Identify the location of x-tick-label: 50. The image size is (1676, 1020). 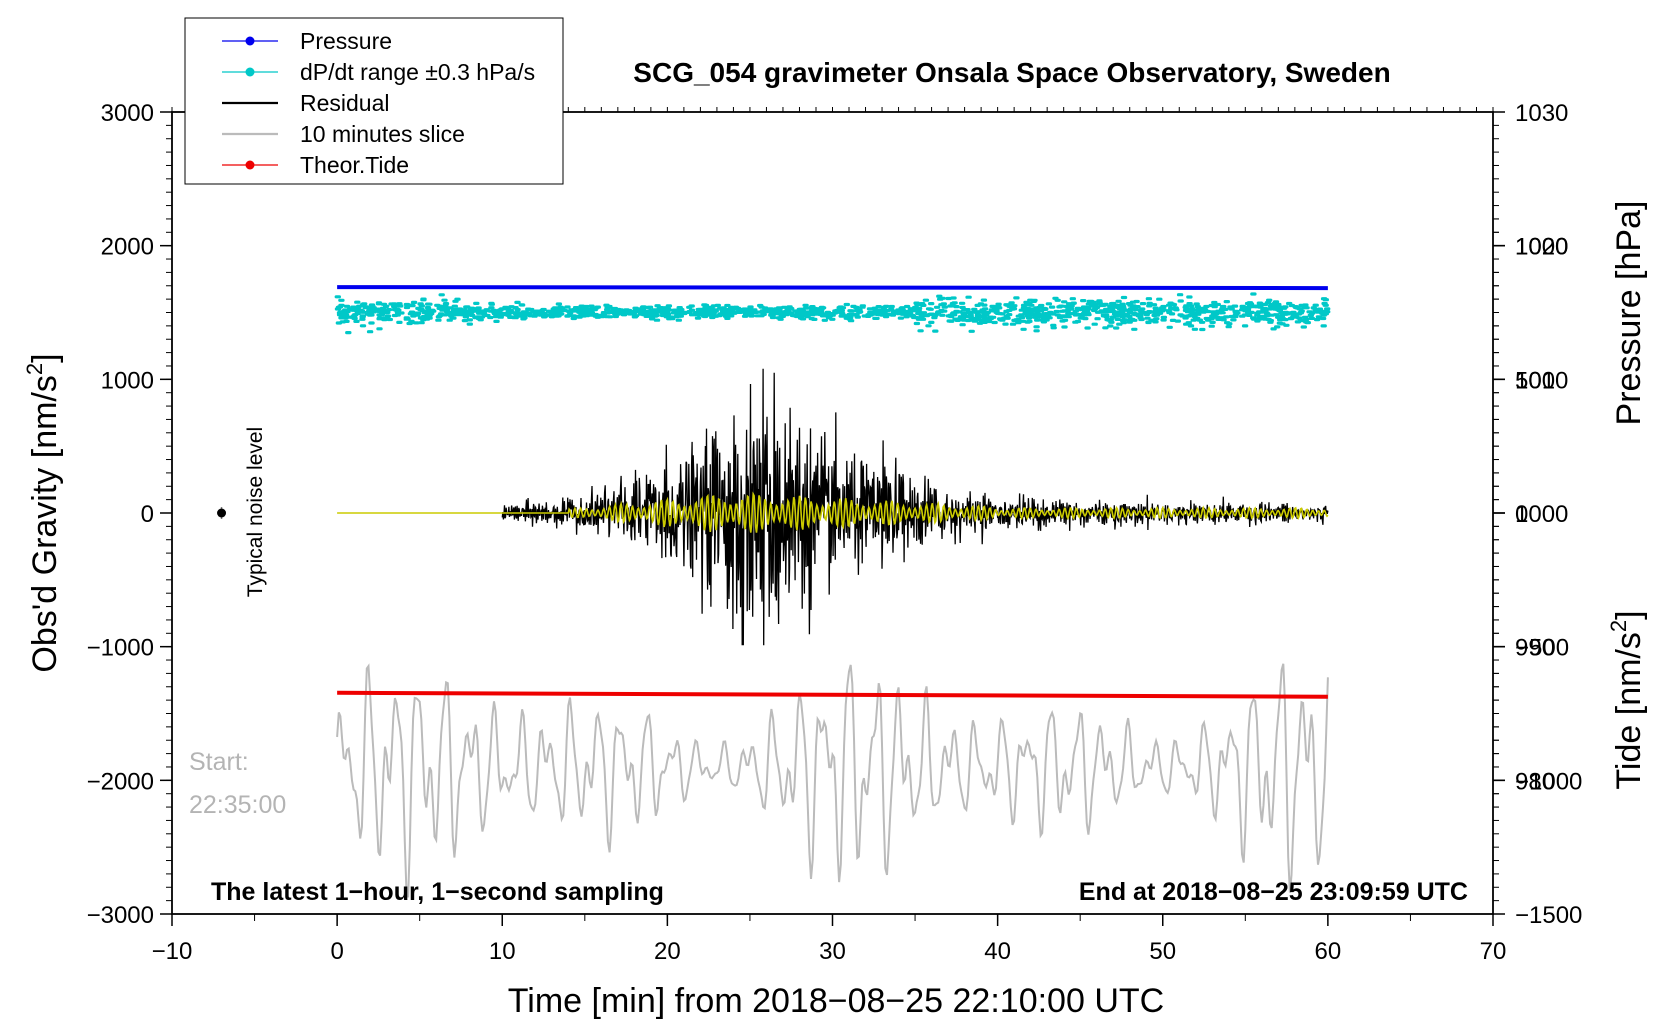
(1162, 951).